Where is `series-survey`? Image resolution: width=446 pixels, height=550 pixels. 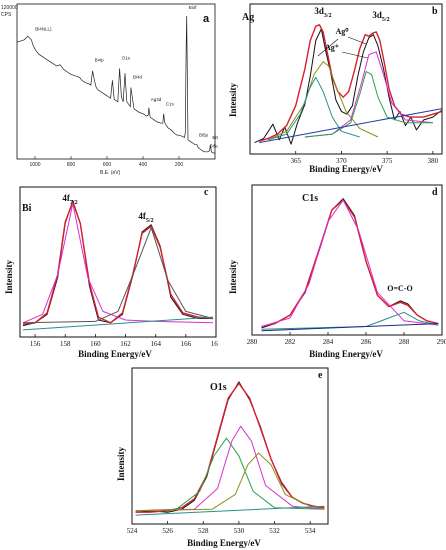
series-survey is located at coordinates (115, 84).